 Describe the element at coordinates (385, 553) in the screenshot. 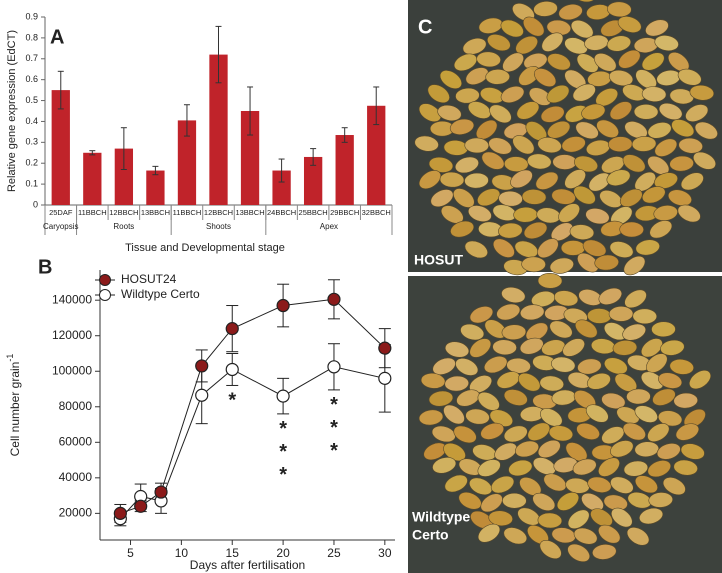

I see `x-tick-label: 30` at that location.